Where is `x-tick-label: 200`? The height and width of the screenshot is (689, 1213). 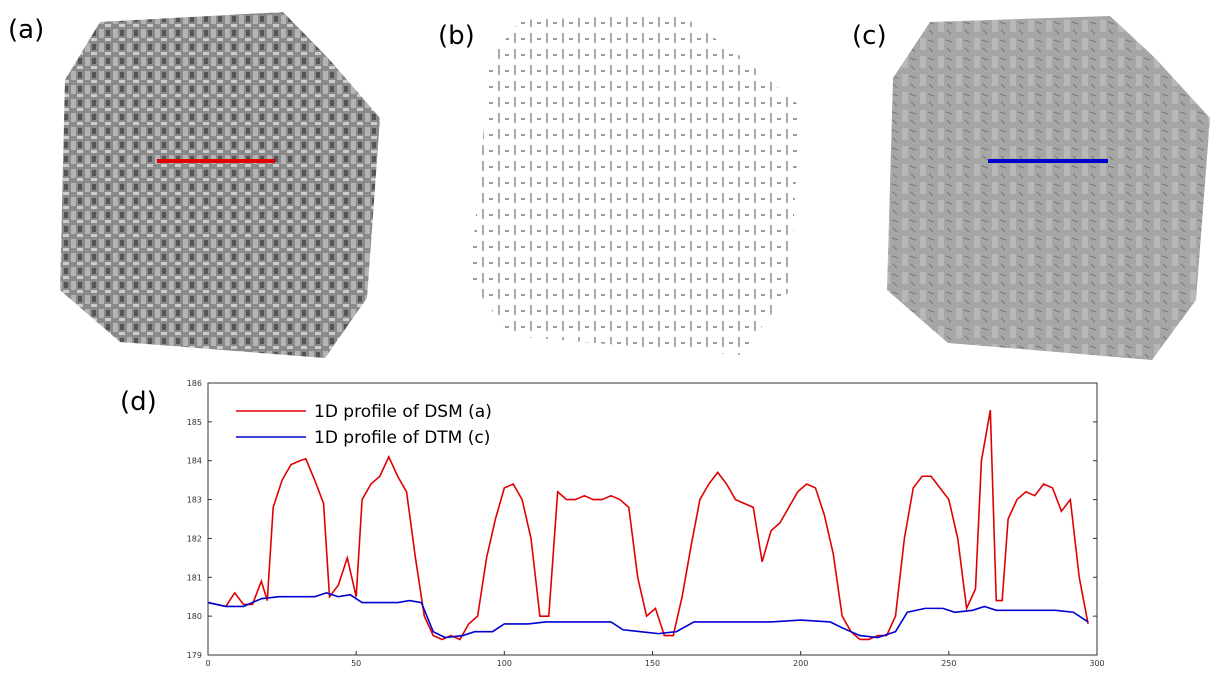 x-tick-label: 200 is located at coordinates (800, 663).